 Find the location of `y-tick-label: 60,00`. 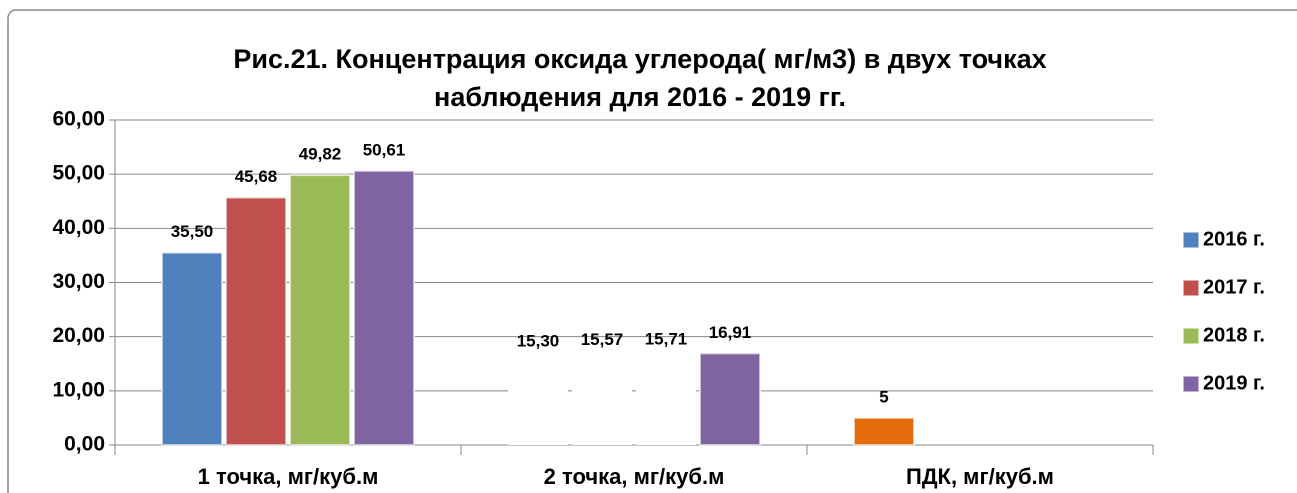

y-tick-label: 60,00 is located at coordinates (78, 119).